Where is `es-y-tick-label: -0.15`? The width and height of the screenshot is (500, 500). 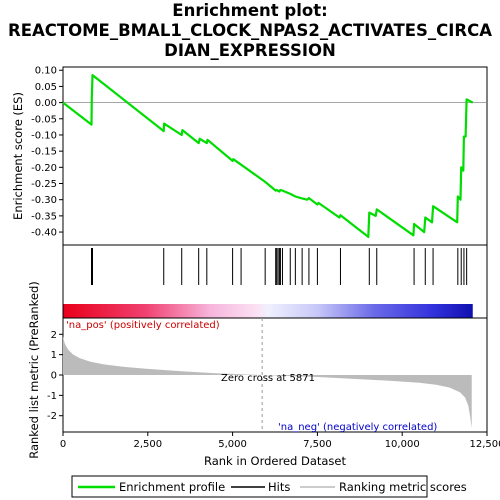 es-y-tick-label: -0.15 is located at coordinates (44, 152).